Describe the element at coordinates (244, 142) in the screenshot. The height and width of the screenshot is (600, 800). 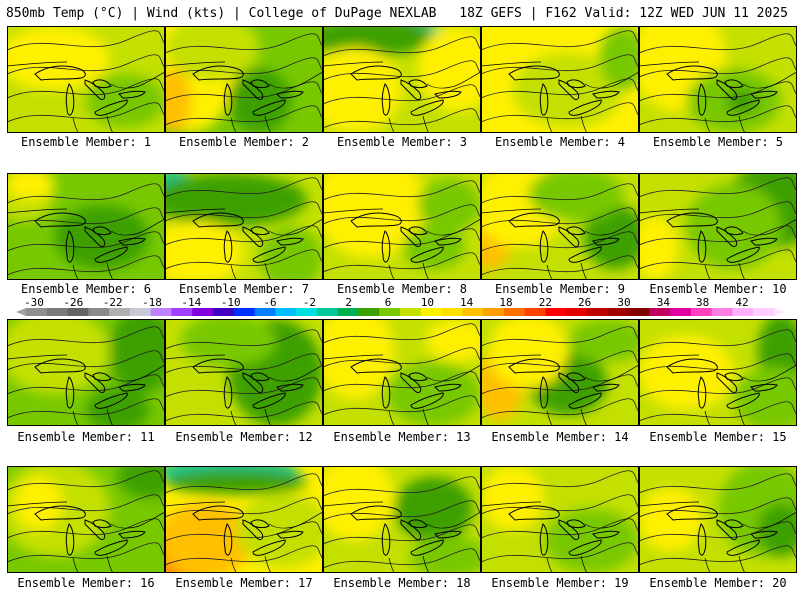
I see `member-caption: Ensemble Member: 2` at that location.